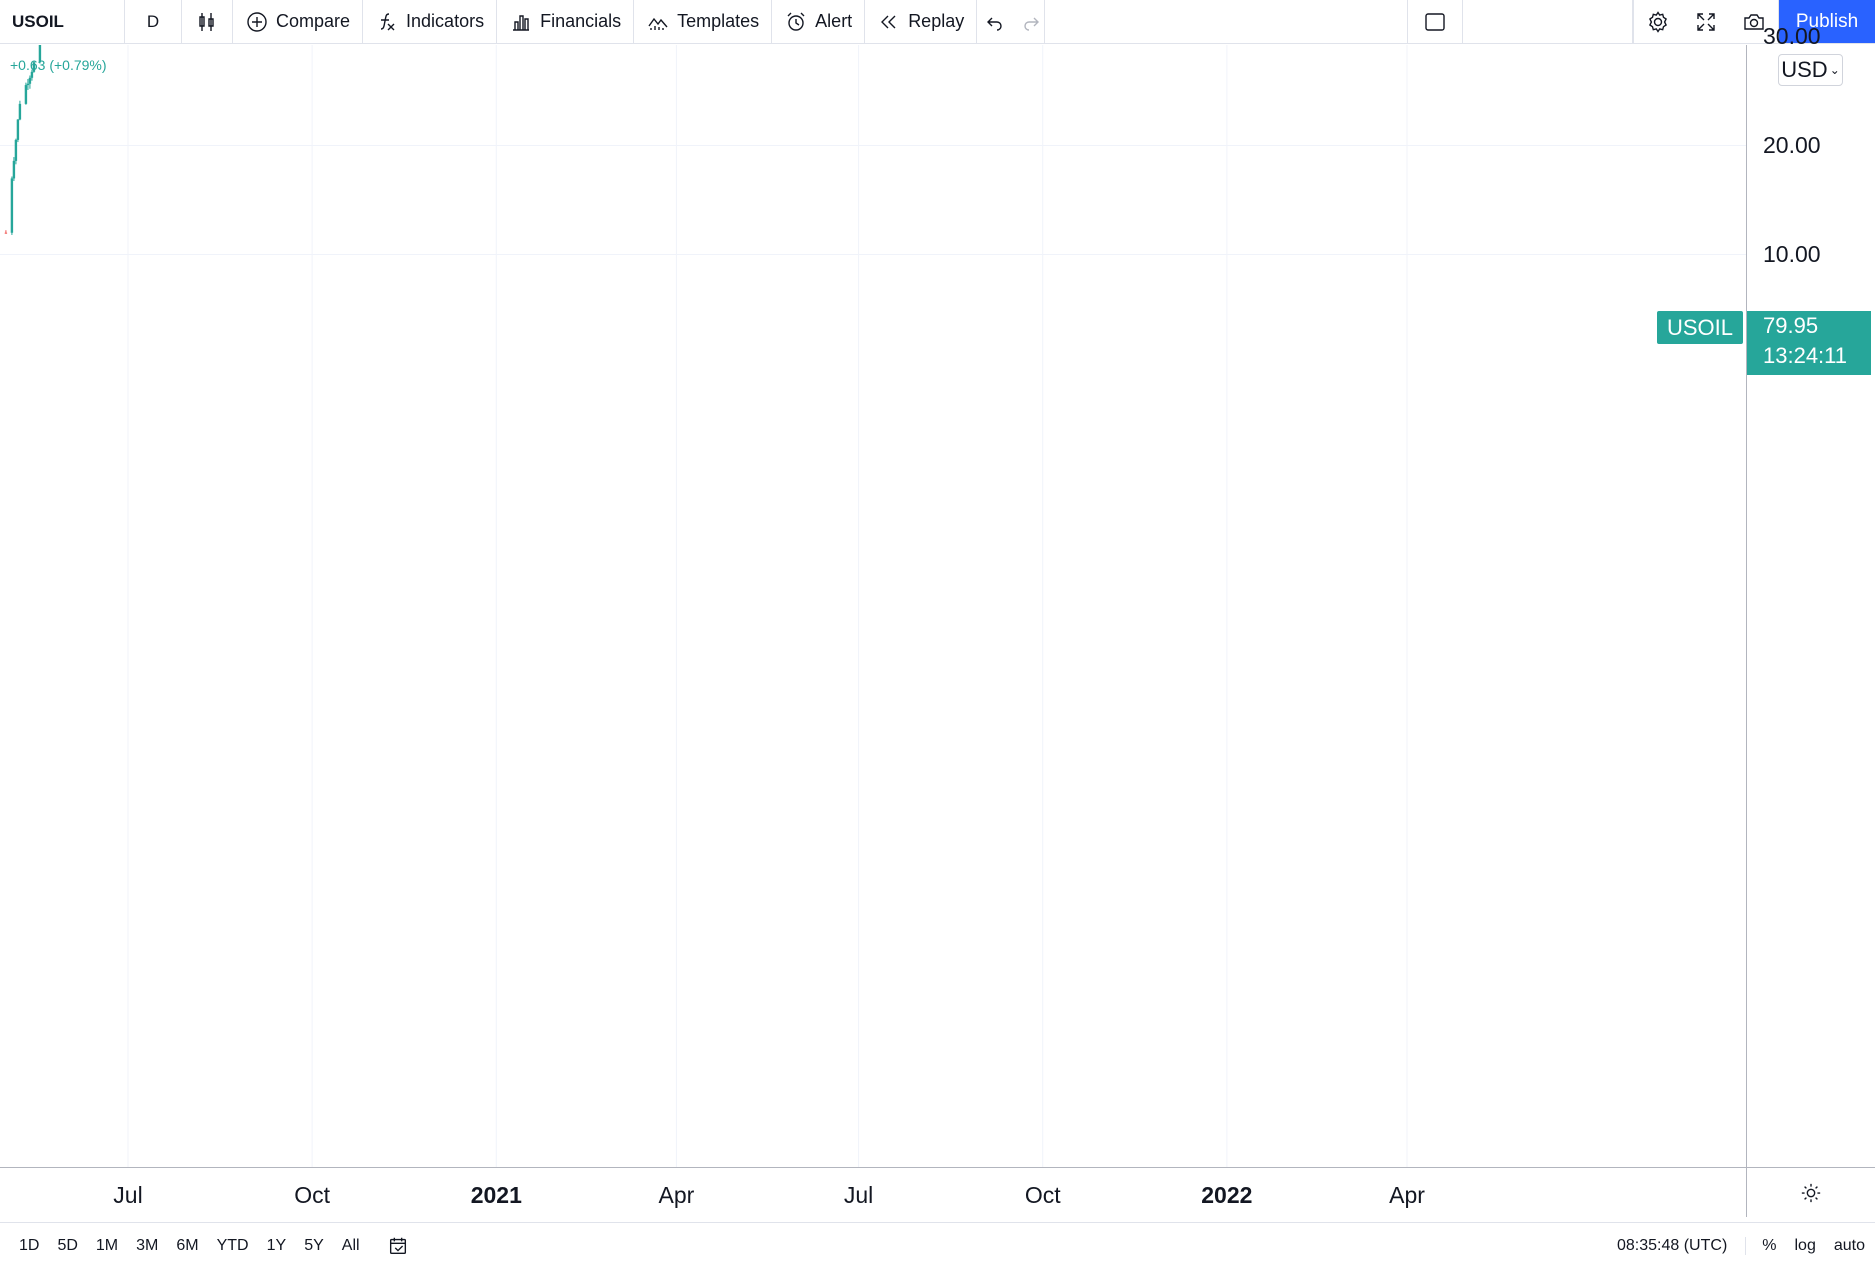 This screenshot has height=1268, width=1875. Describe the element at coordinates (1658, 21) in the screenshot. I see `gear-icon` at that location.